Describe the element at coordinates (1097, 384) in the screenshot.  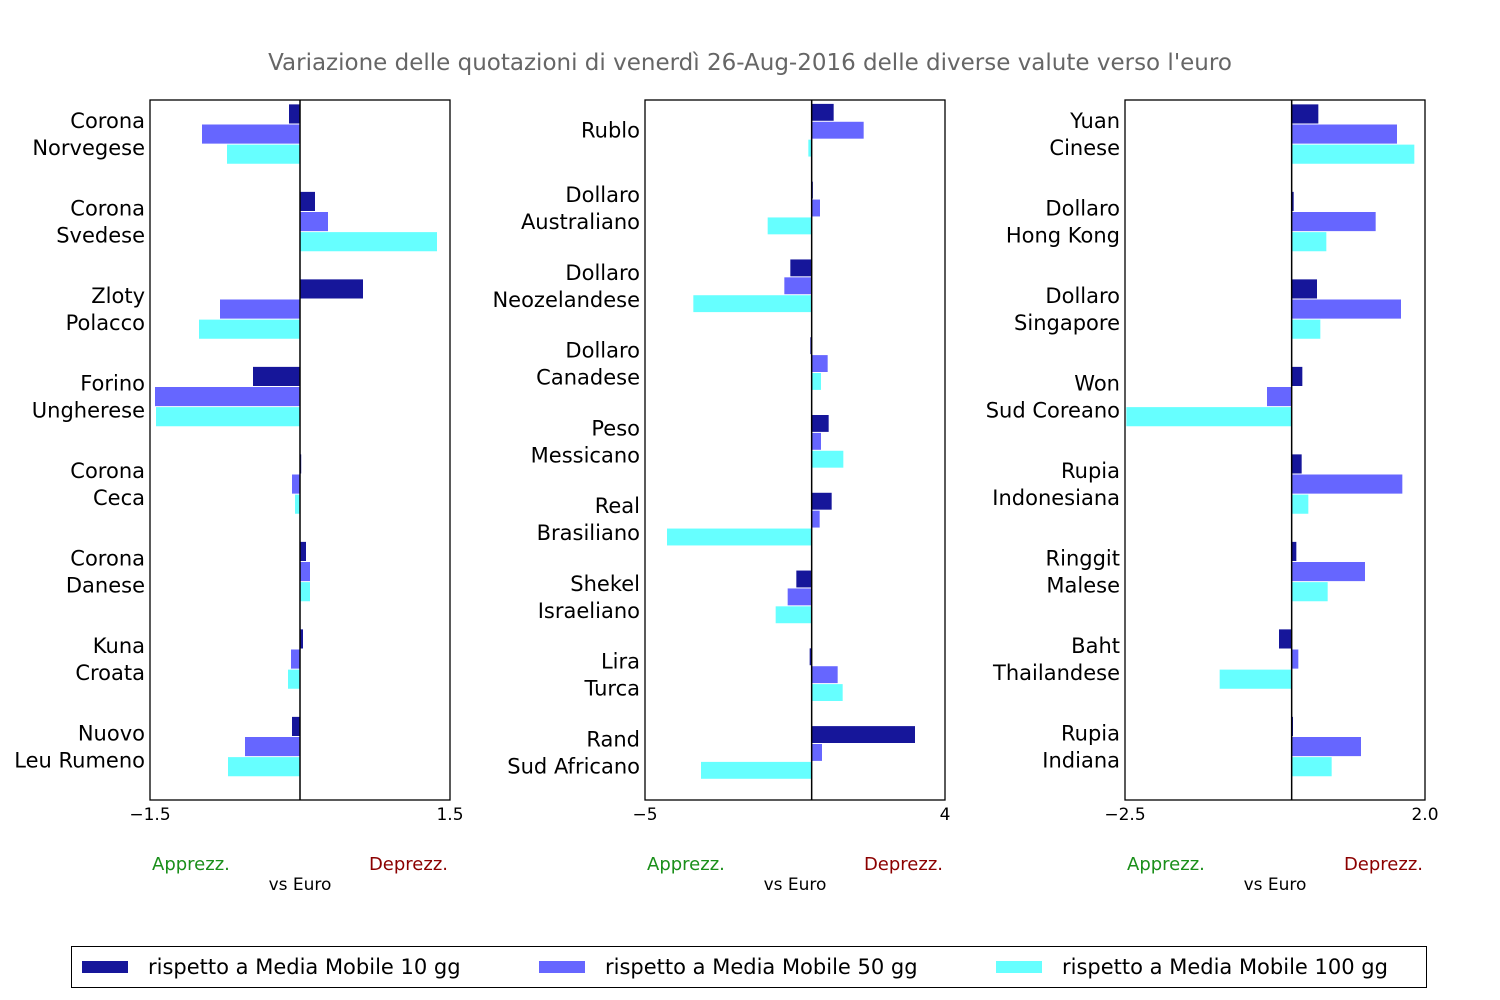
I see `category-label-line: Won` at that location.